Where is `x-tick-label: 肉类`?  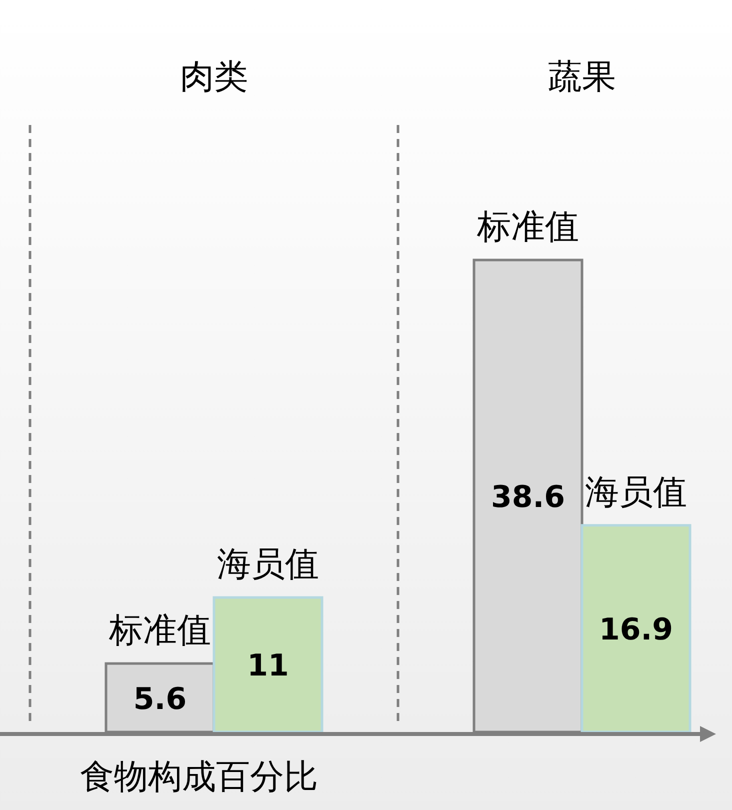 x-tick-label: 肉类 is located at coordinates (214, 77).